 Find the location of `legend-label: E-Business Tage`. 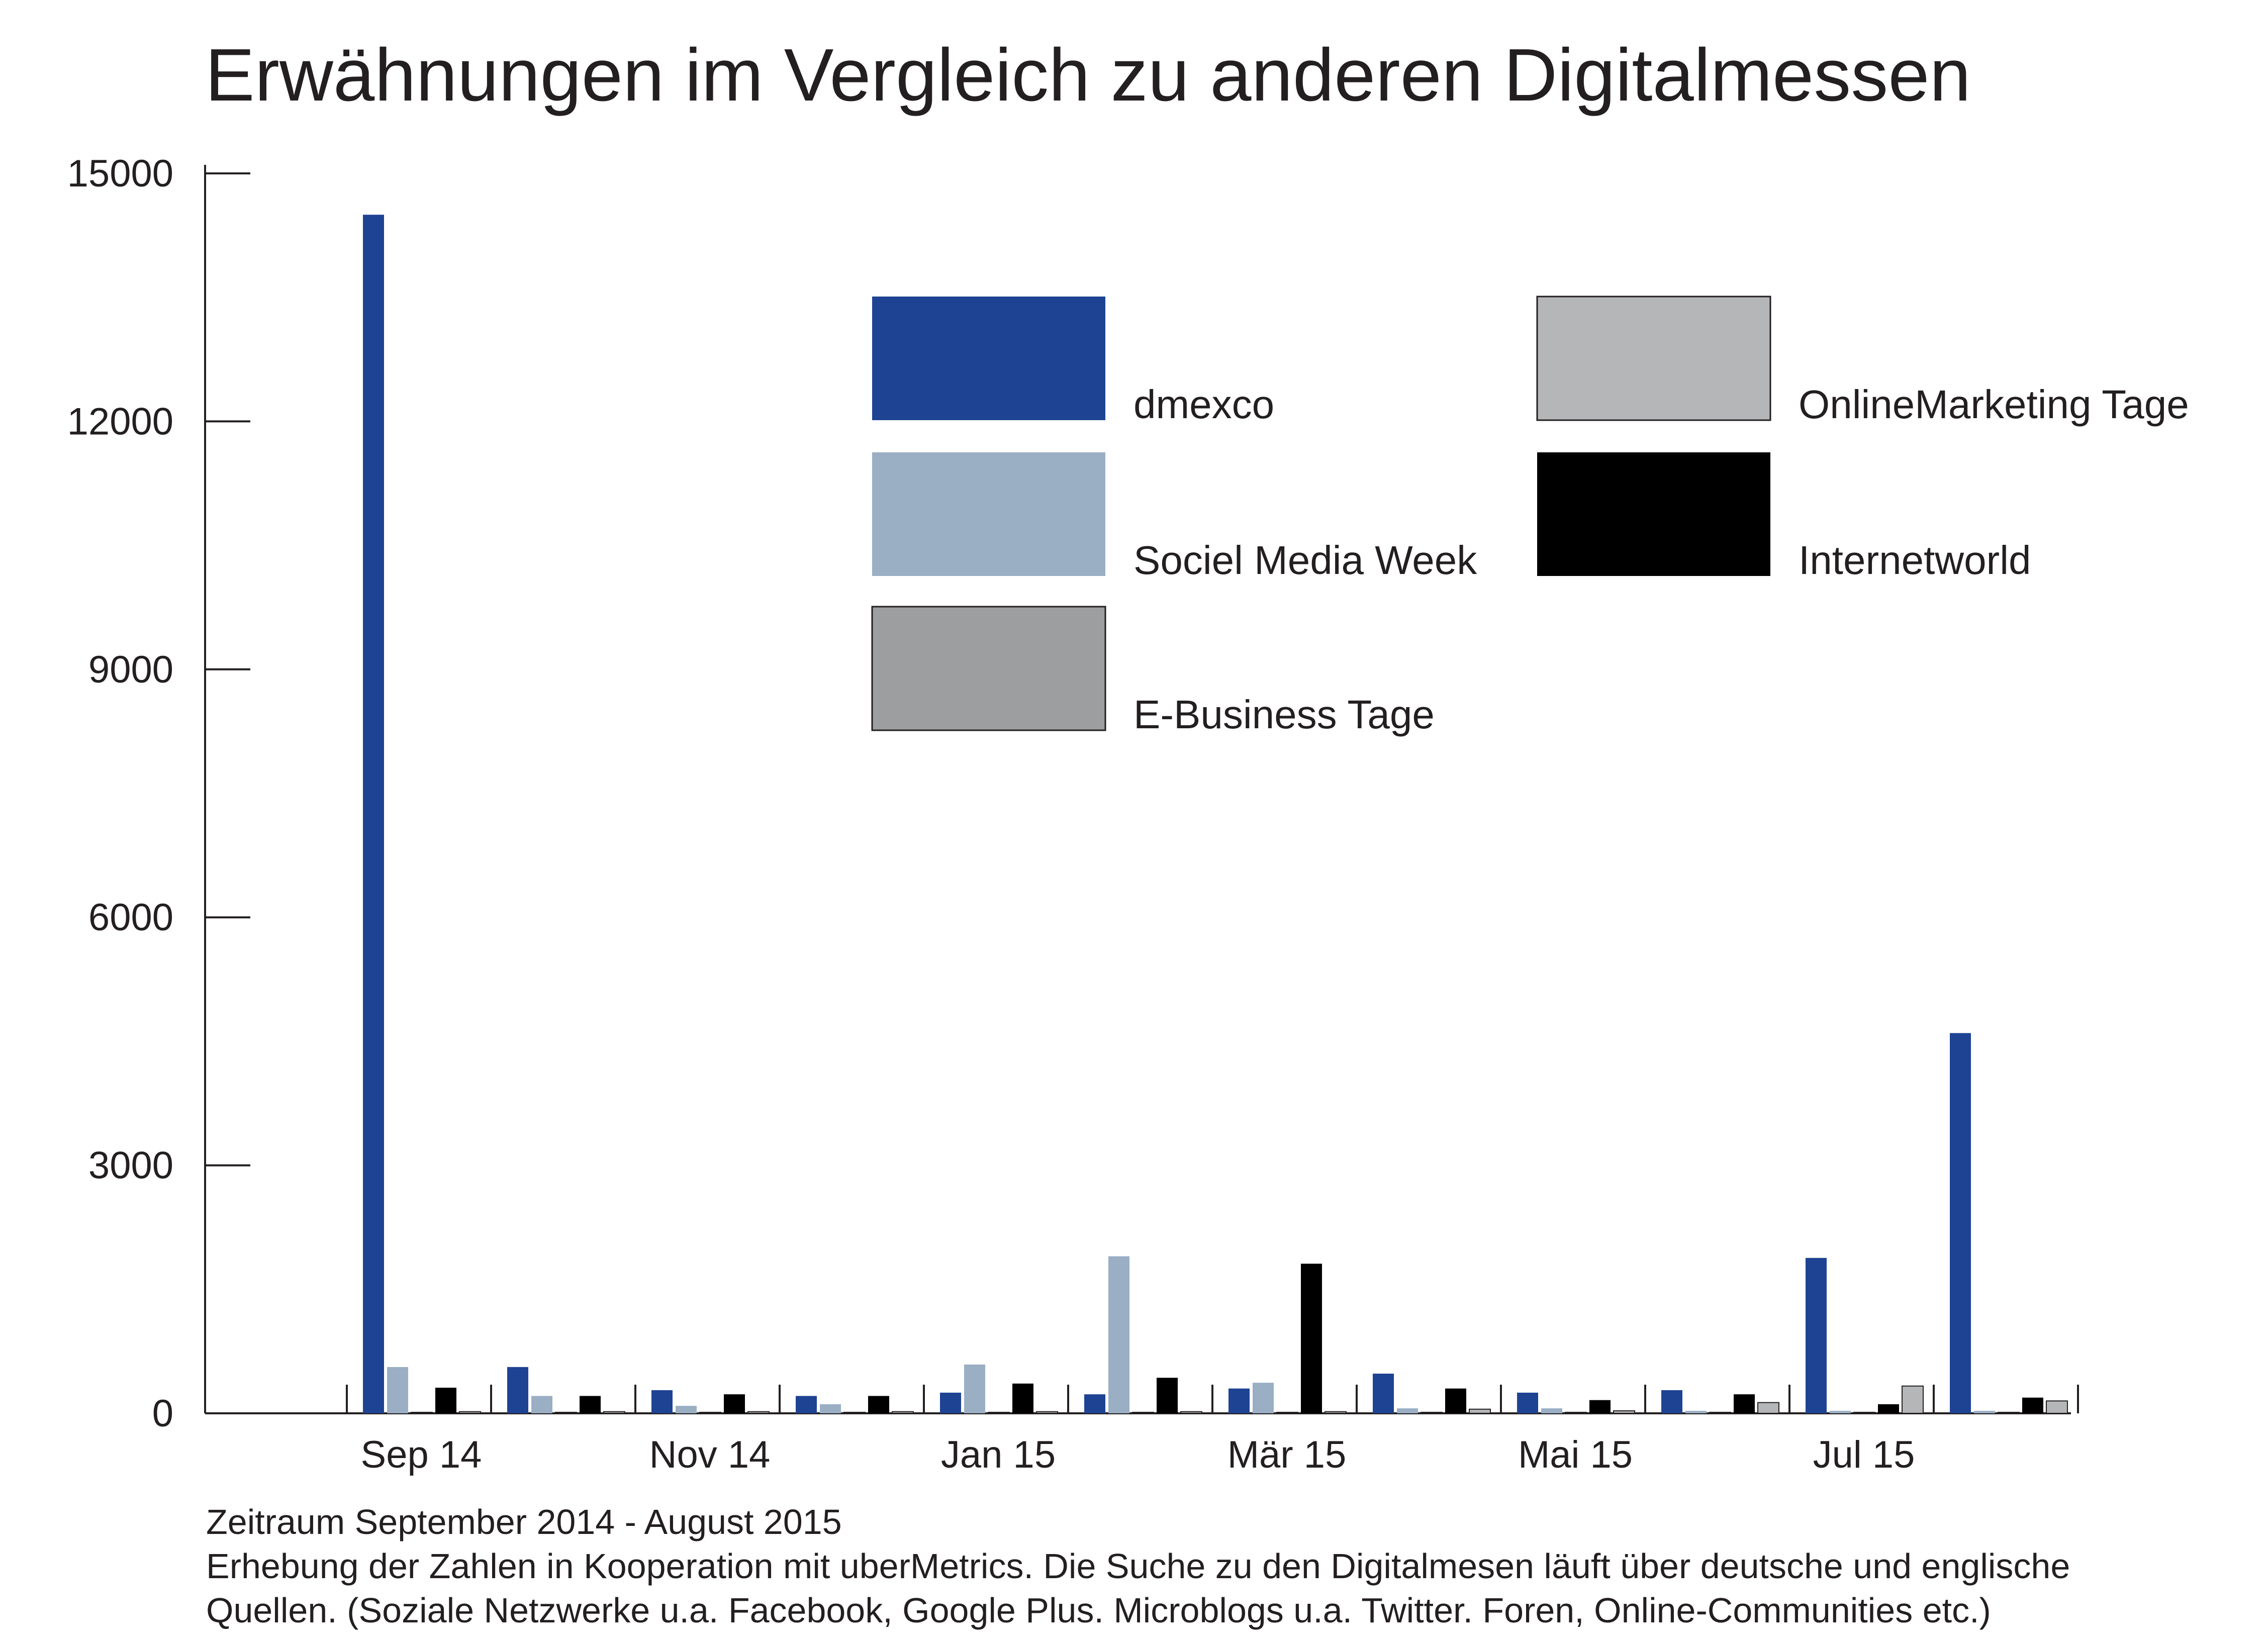

legend-label: E-Business Tage is located at coordinates (1284, 714).